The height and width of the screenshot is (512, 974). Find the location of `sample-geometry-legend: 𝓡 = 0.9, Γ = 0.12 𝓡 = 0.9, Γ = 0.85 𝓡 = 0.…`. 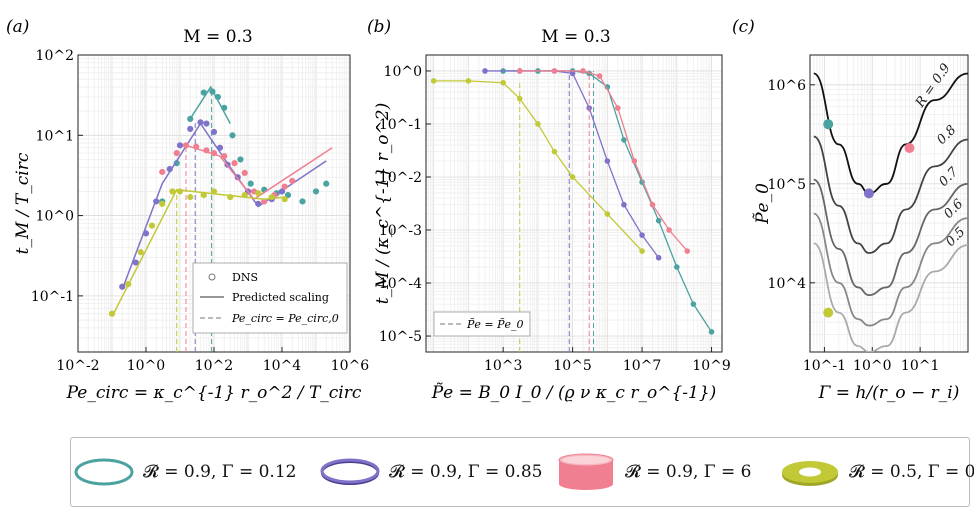

sample-geometry-legend: 𝓡 = 0.9, Γ = 0.12 𝓡 = 0.9, Γ = 0.85 𝓡 = 0.… is located at coordinates (522, 472).